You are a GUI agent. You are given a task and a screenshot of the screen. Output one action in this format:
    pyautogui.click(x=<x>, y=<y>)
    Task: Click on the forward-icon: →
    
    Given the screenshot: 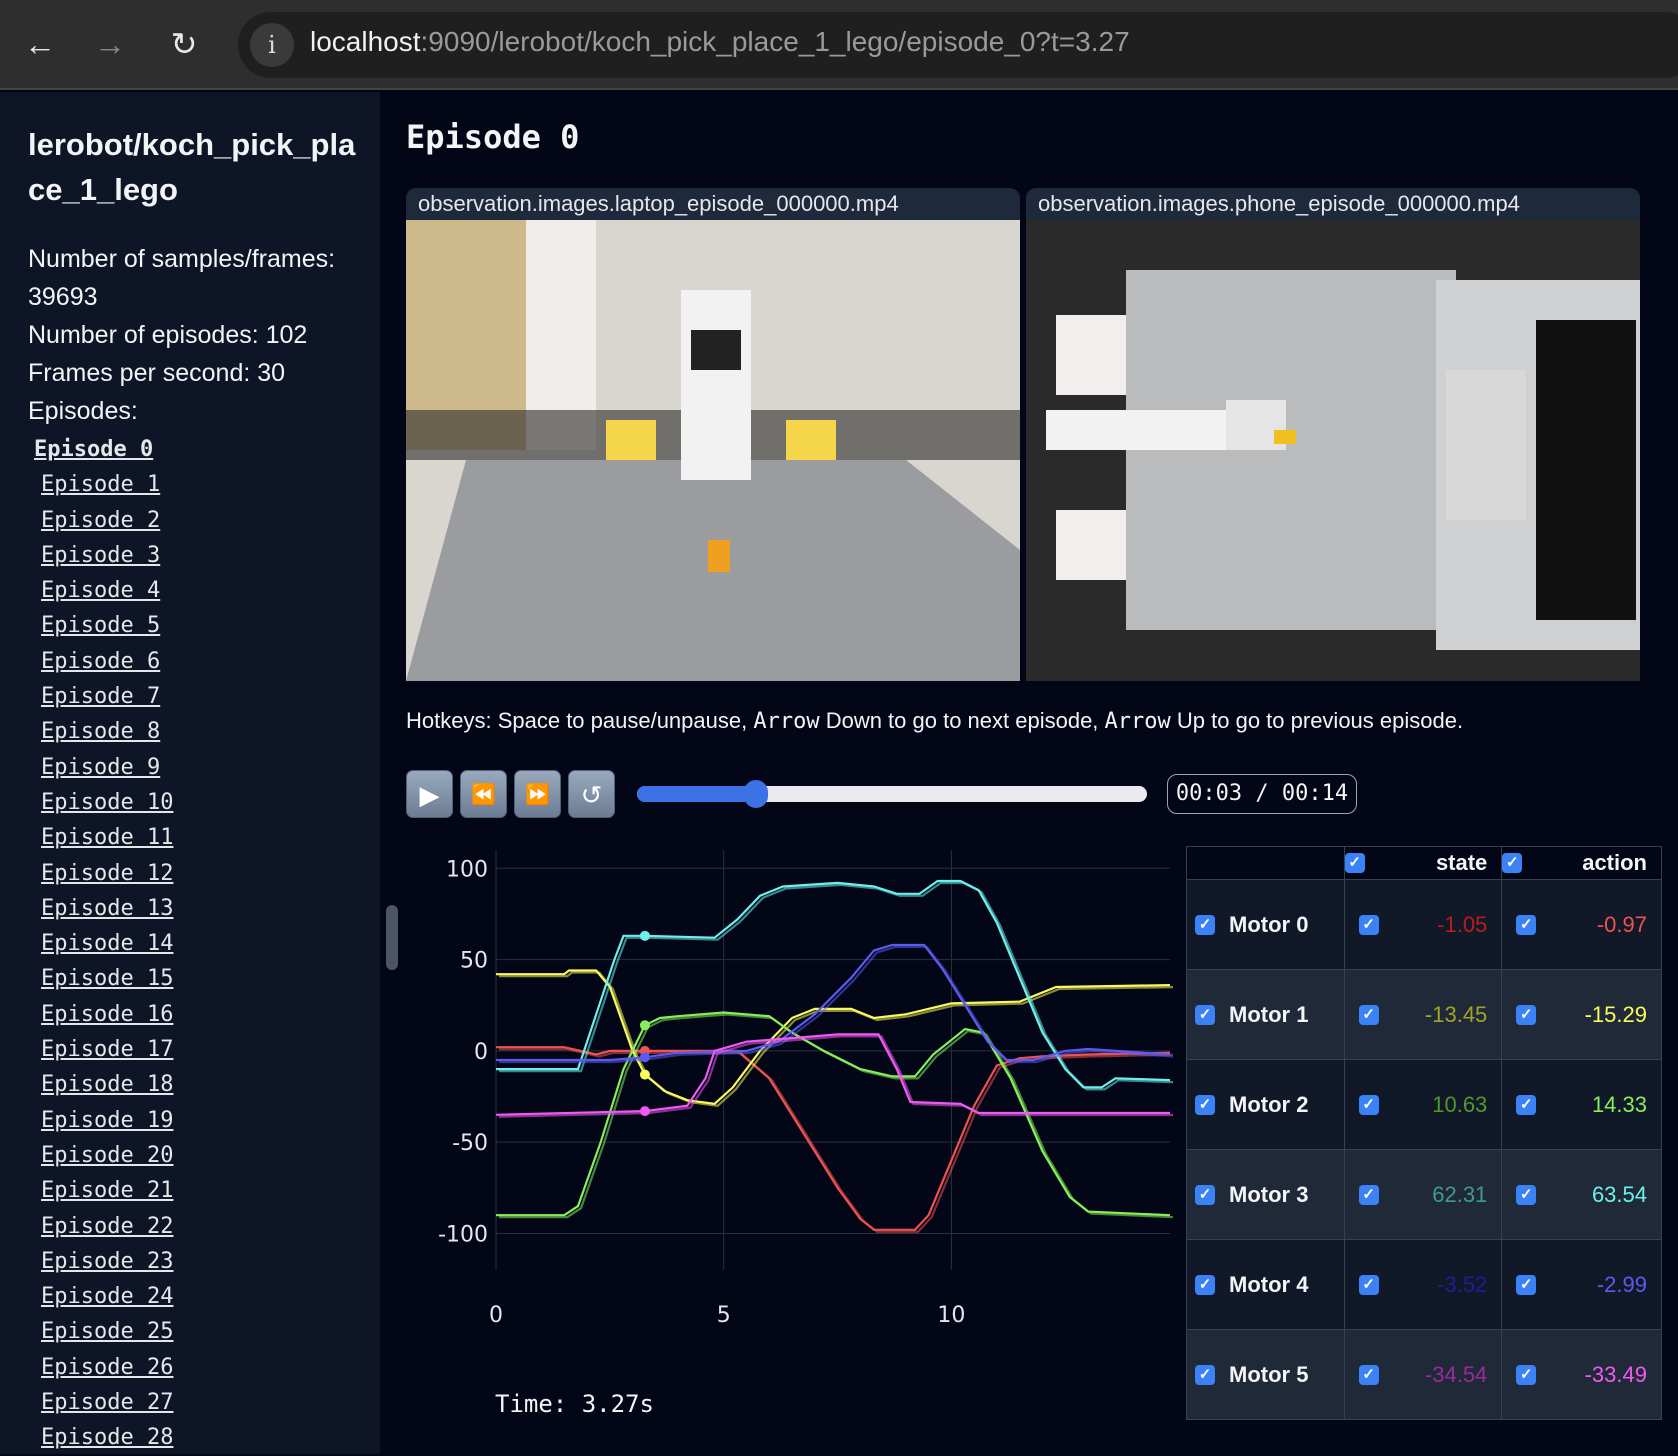 What is the action you would take?
    pyautogui.click(x=110, y=44)
    